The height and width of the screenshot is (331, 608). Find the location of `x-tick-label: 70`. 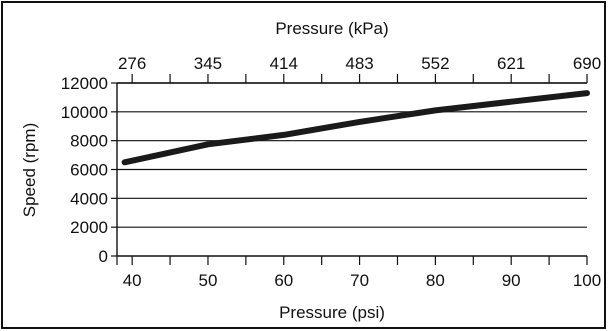

x-tick-label: 70 is located at coordinates (359, 280).